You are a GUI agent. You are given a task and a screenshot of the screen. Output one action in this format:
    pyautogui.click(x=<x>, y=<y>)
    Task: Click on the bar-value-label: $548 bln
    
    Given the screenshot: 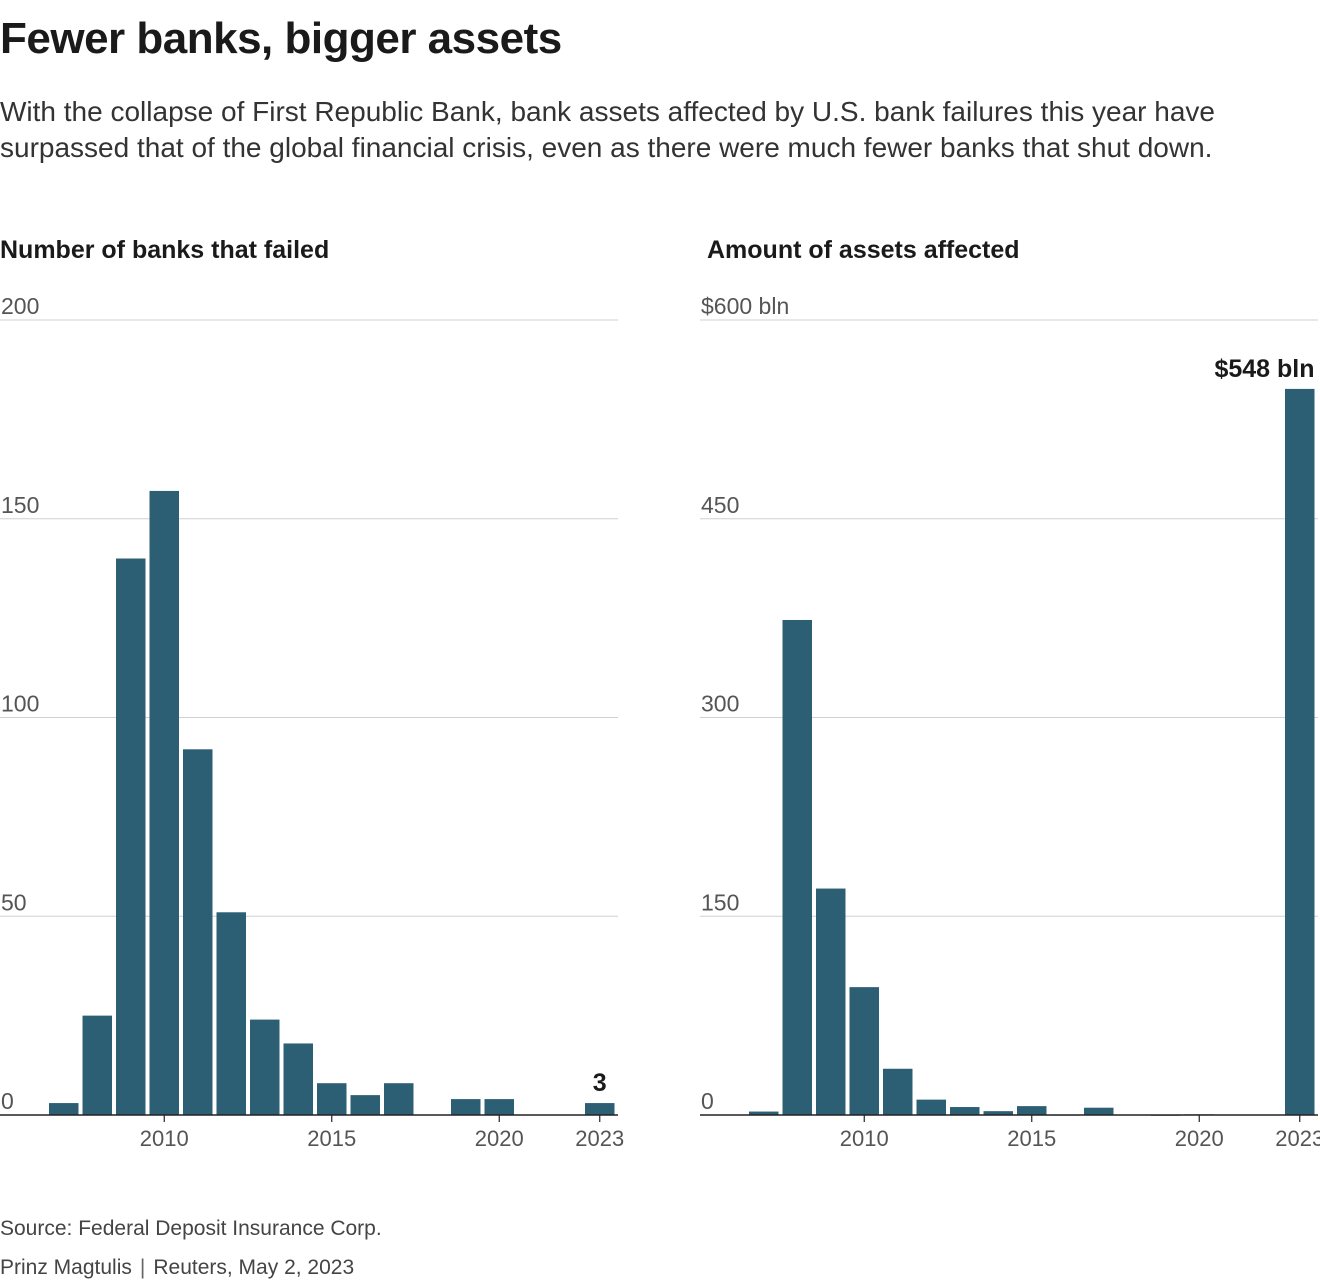 What is the action you would take?
    pyautogui.click(x=1264, y=369)
    